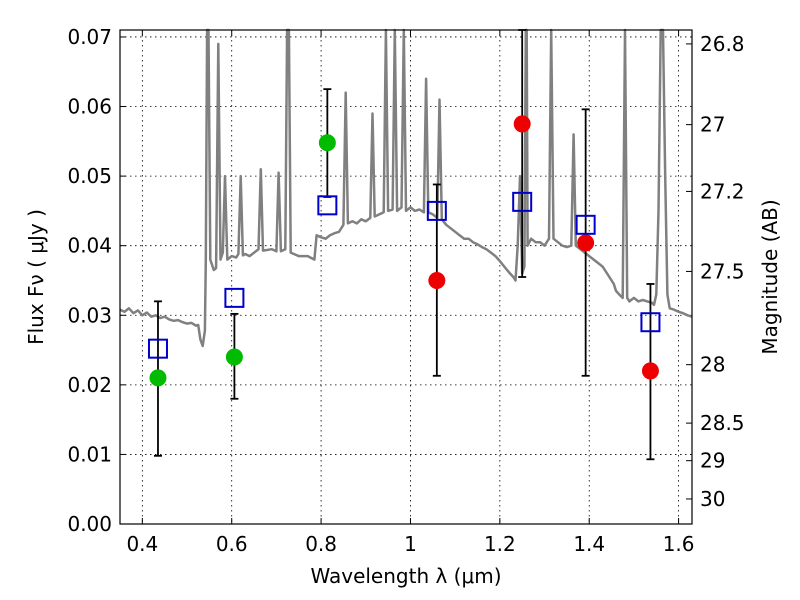  What do you see at coordinates (36, 277) in the screenshot?
I see `y-axis-title: Flux Fν ( μJy )` at bounding box center [36, 277].